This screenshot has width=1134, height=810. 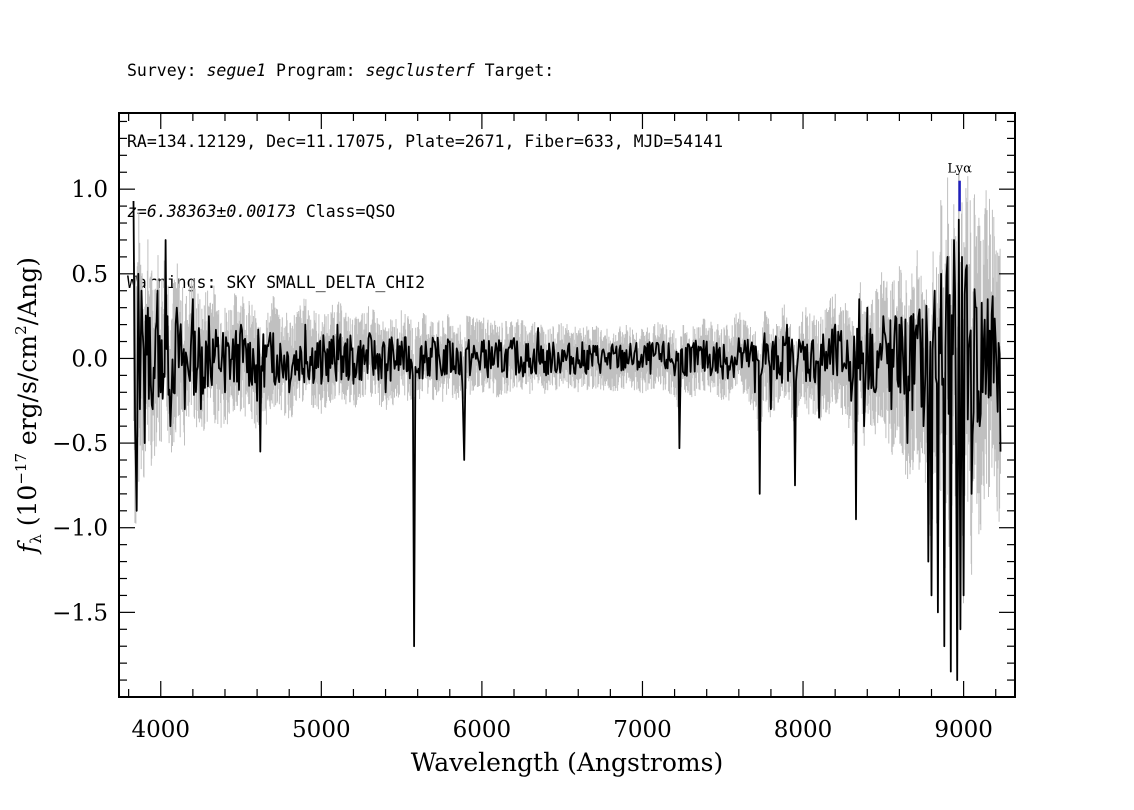 I want to click on program-value: segclusterf, so click(x=420, y=70).